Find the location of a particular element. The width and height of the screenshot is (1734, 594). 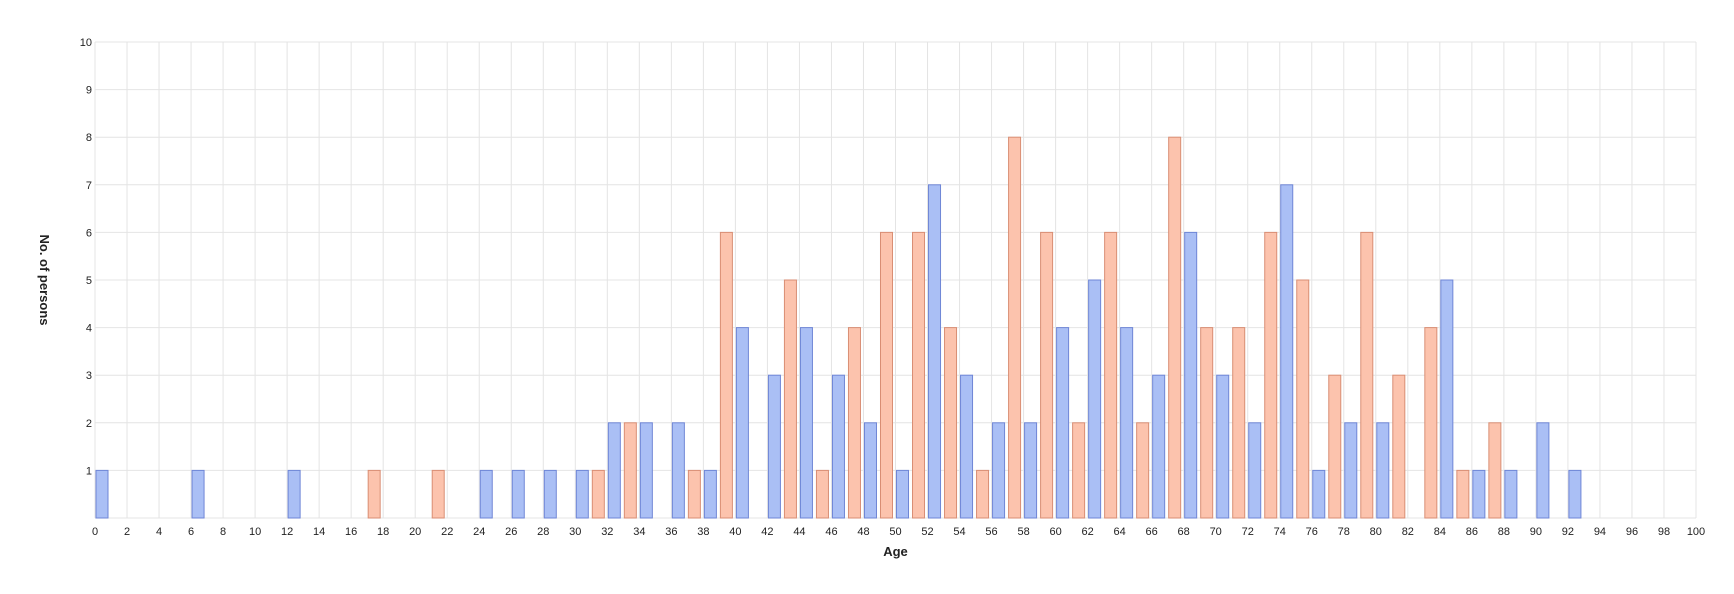

x-tick-label: 46 is located at coordinates (831, 532).